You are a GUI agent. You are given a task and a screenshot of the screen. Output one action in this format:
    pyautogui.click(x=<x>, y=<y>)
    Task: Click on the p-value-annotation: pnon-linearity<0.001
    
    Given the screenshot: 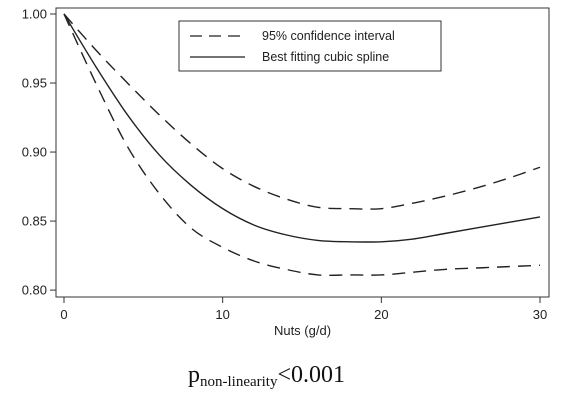 What is the action you would take?
    pyautogui.click(x=267, y=376)
    